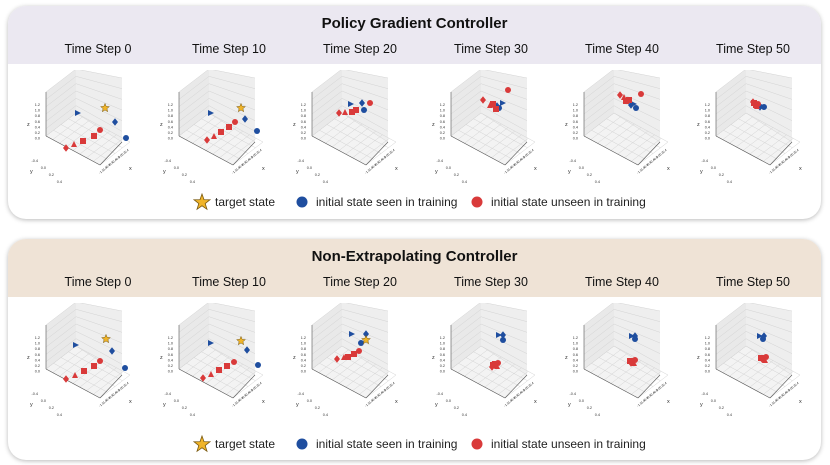 The height and width of the screenshot is (465, 830). I want to click on z-tick-label: 0.2, so click(707, 133).